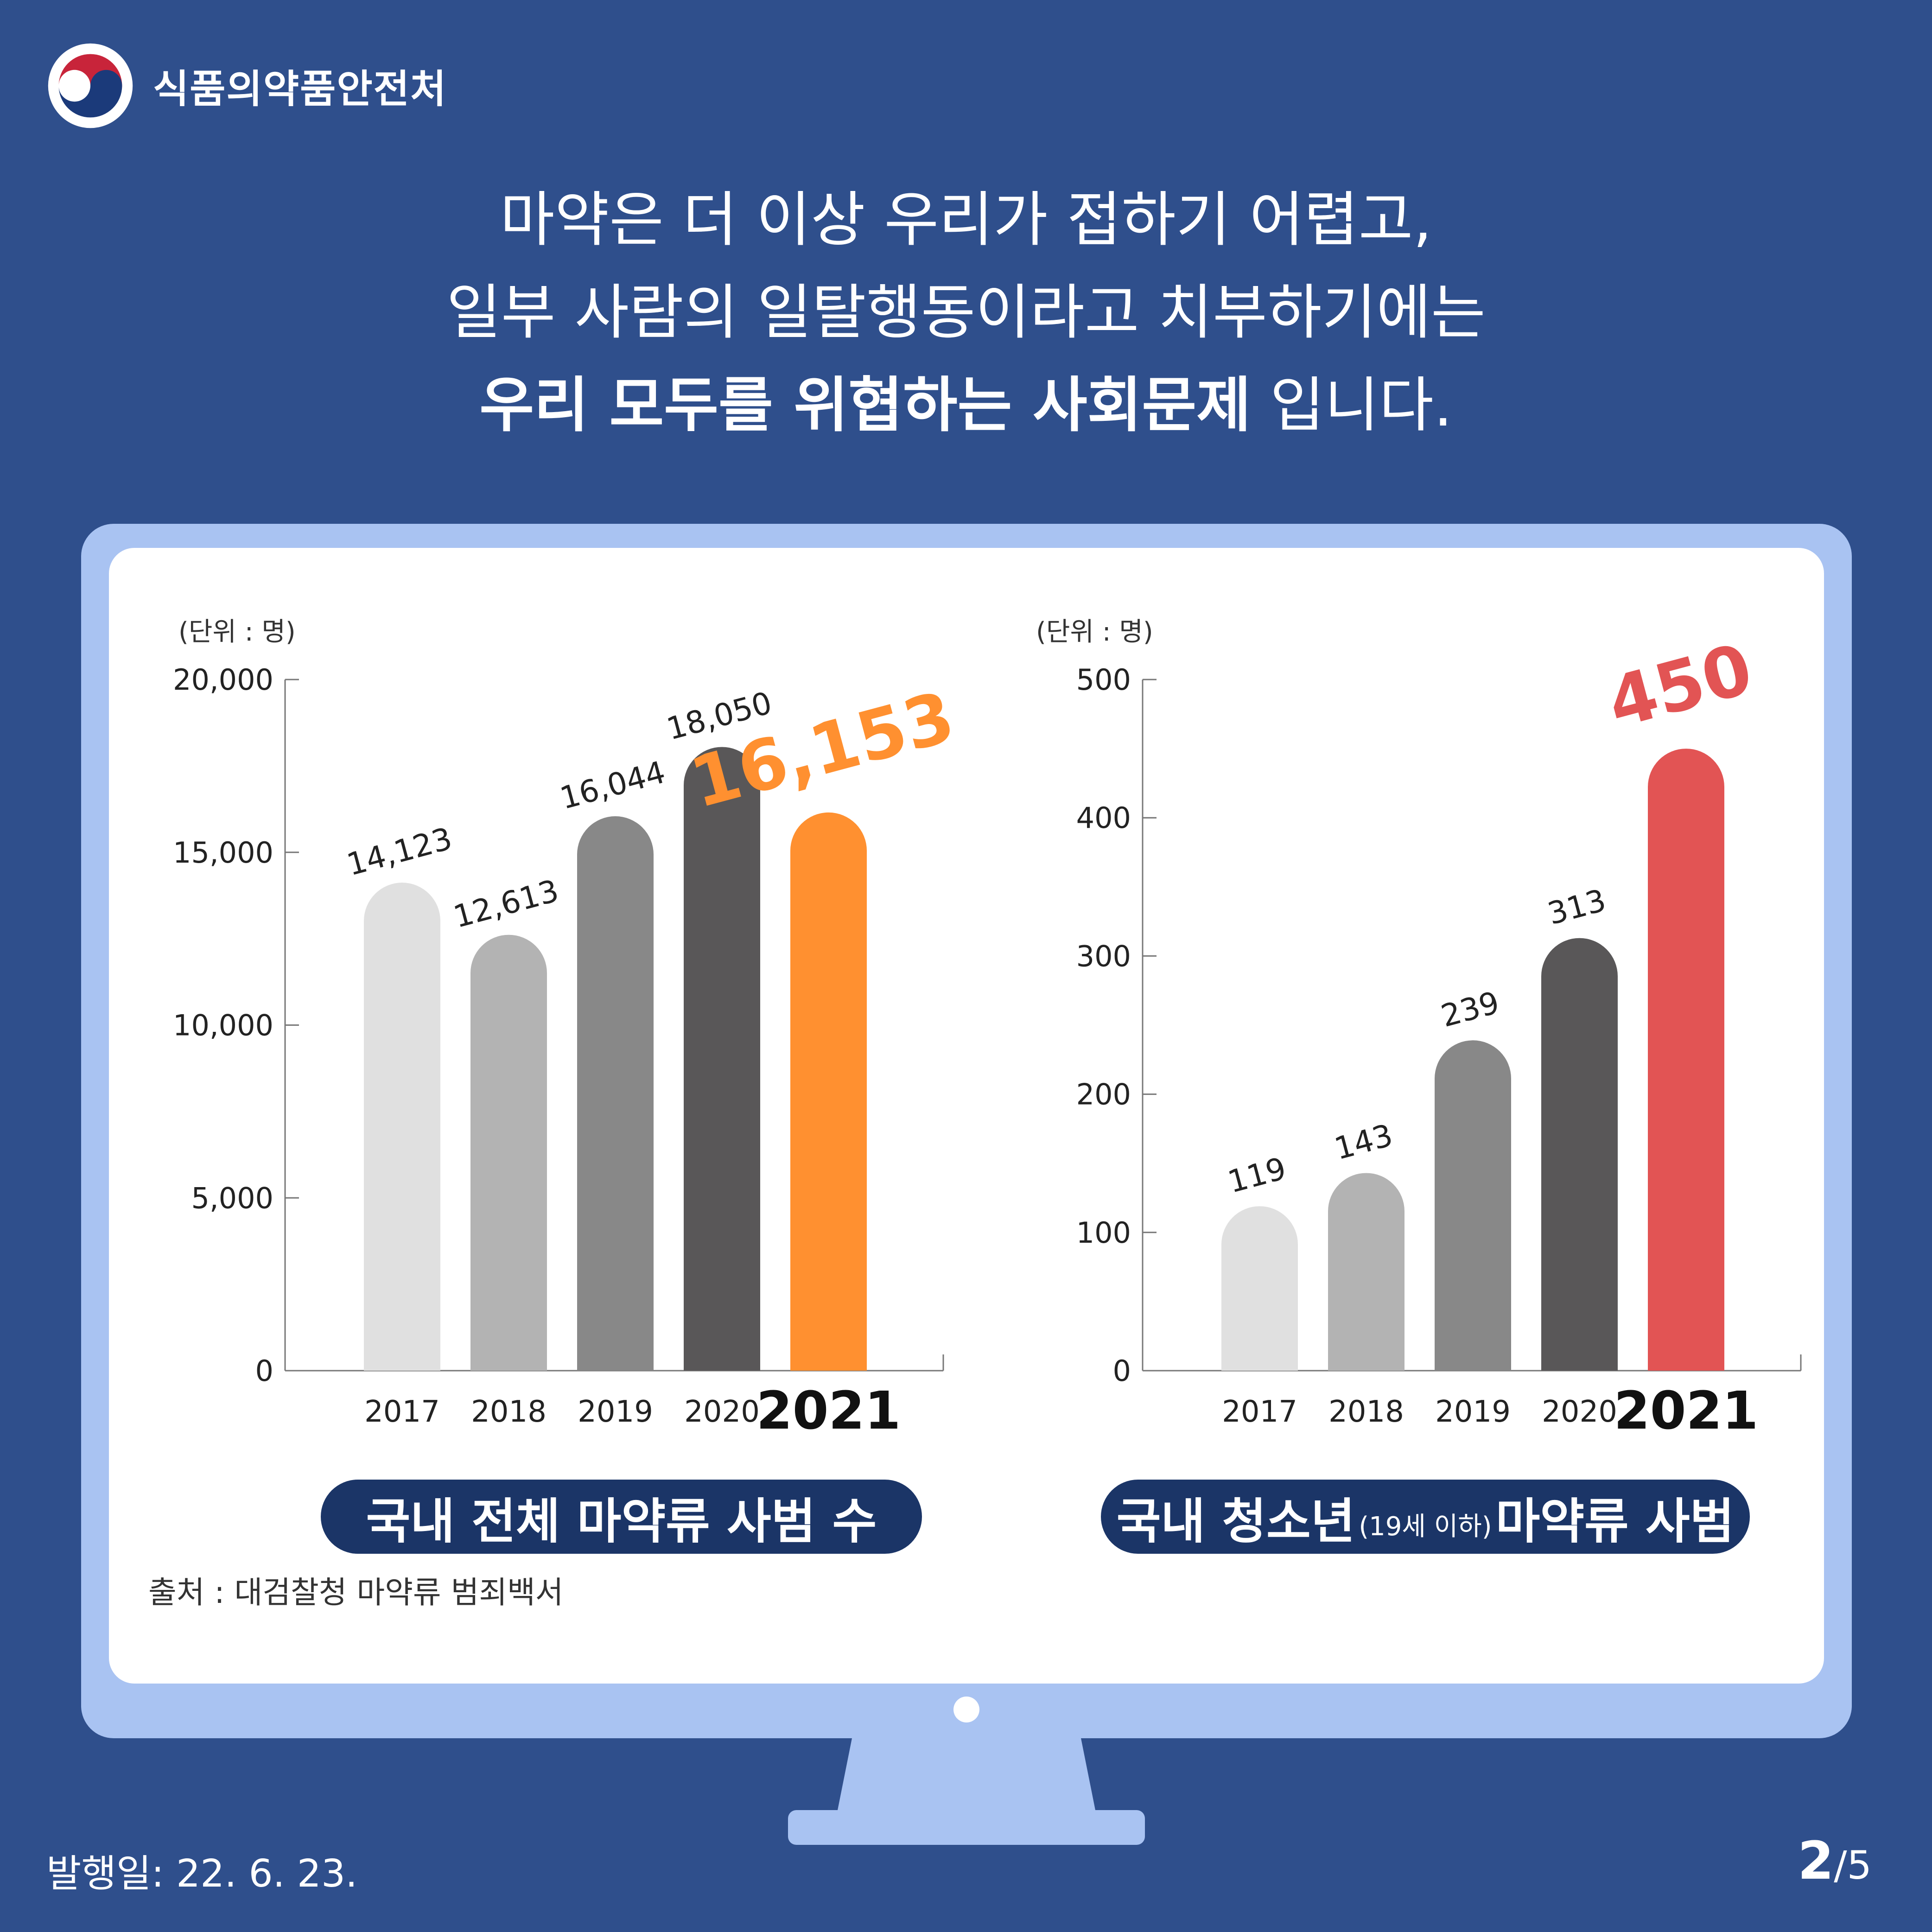 This screenshot has width=1932, height=1932. I want to click on right-value-label-2018: 143, so click(1364, 1142).